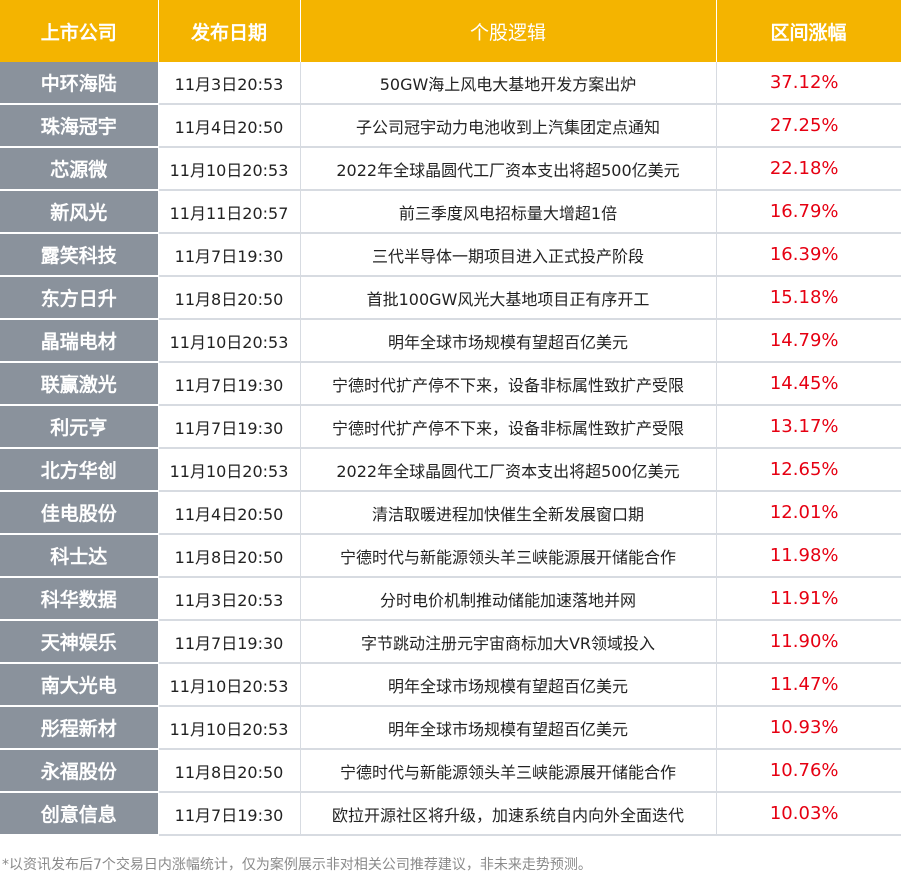 The image size is (901, 880). I want to click on logic-cell: 欧拉开源社区将升级，加速系统自内向外全面迭代, so click(508, 814).